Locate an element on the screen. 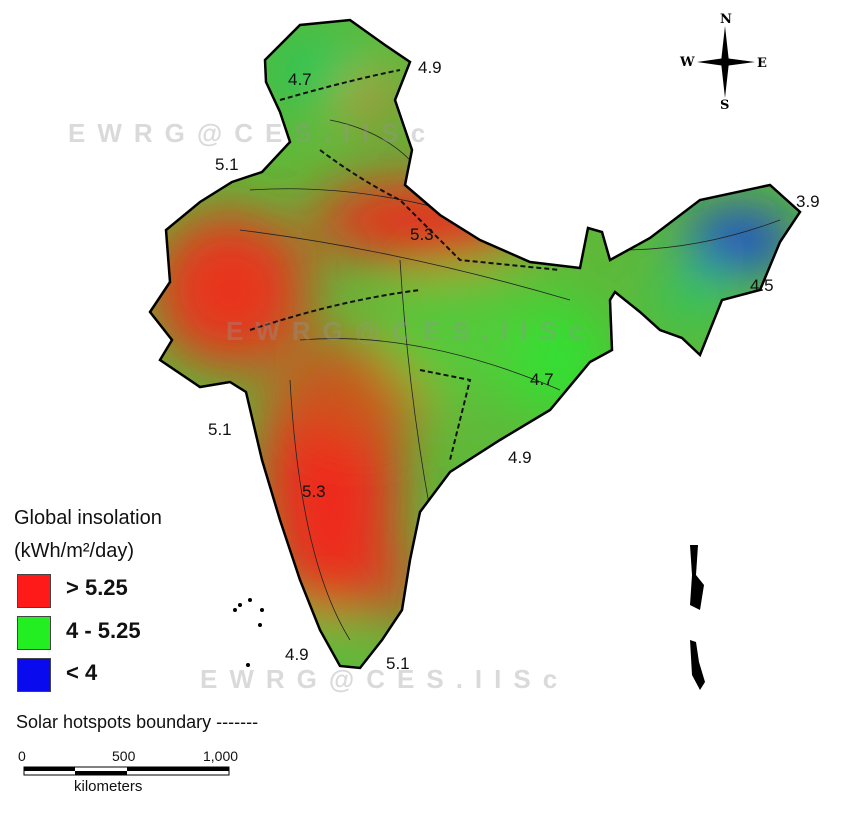 The height and width of the screenshot is (813, 844). compass-south: S is located at coordinates (725, 105).